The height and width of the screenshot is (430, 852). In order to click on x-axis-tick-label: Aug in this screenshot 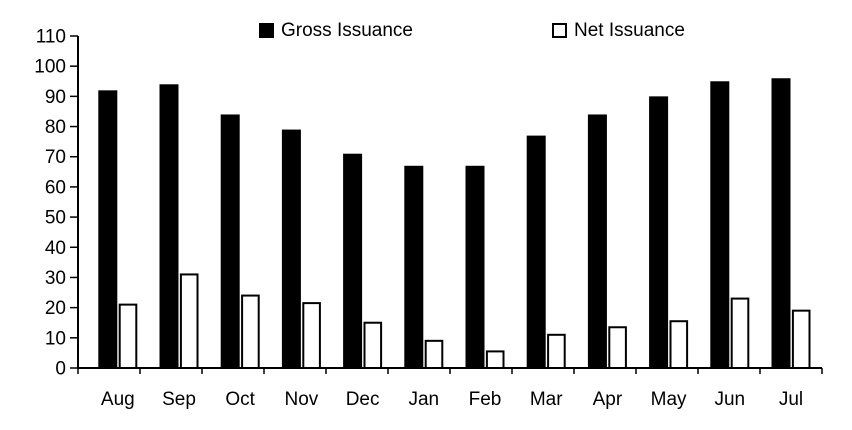, I will do `click(118, 399)`.